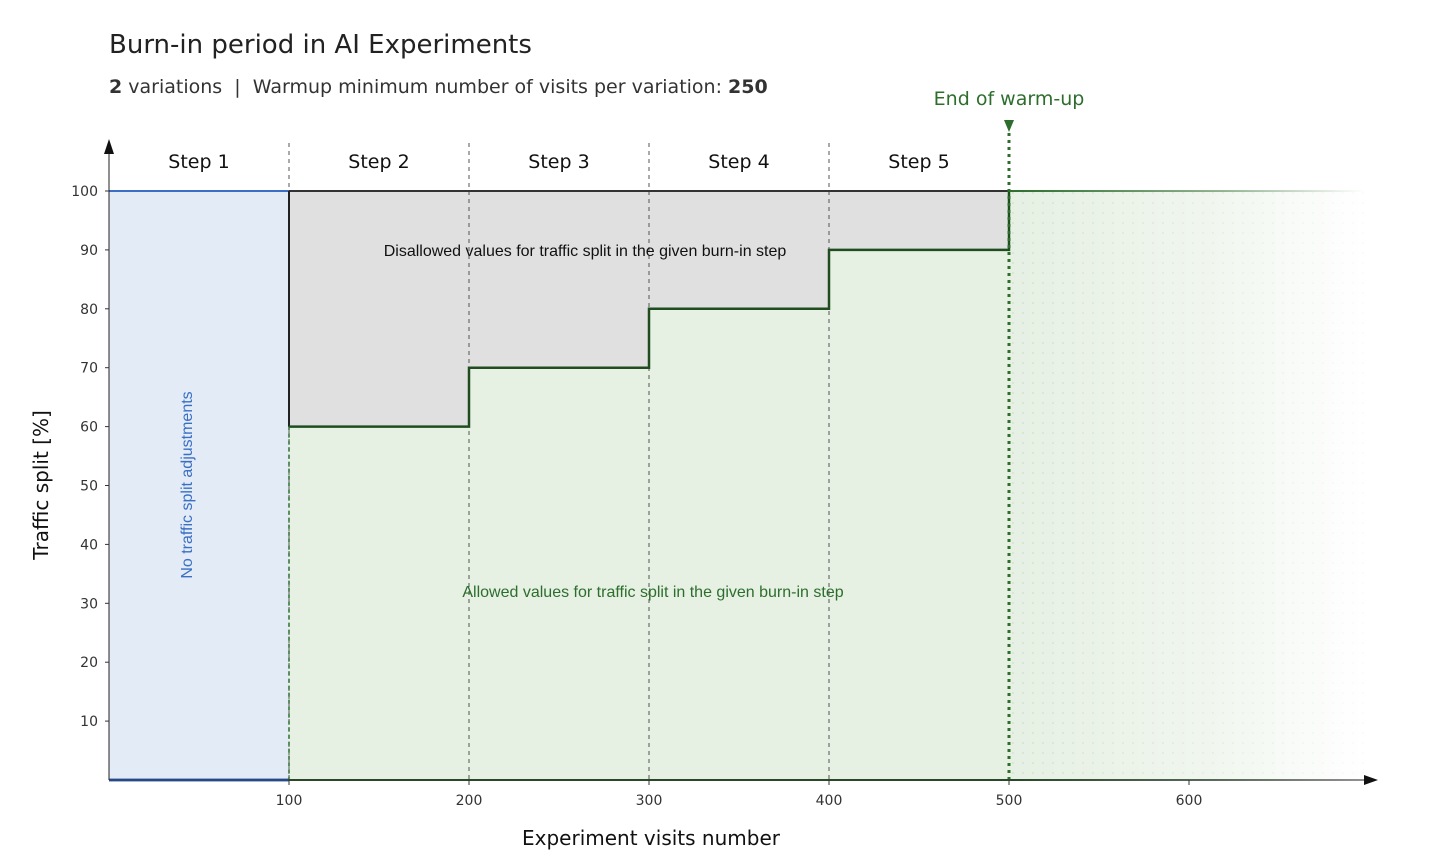 This screenshot has height=868, width=1448. What do you see at coordinates (89, 487) in the screenshot?
I see `y-tick-label-50: 50` at bounding box center [89, 487].